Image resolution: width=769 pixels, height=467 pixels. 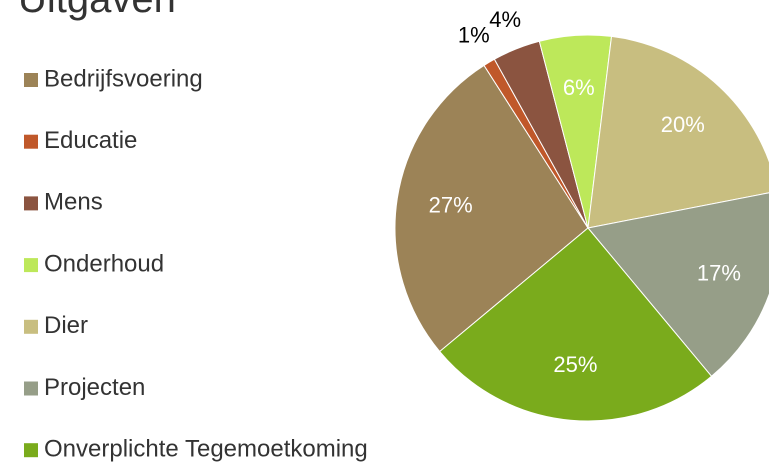 What do you see at coordinates (97, 10) in the screenshot?
I see `chart-title: Uitgaven` at bounding box center [97, 10].